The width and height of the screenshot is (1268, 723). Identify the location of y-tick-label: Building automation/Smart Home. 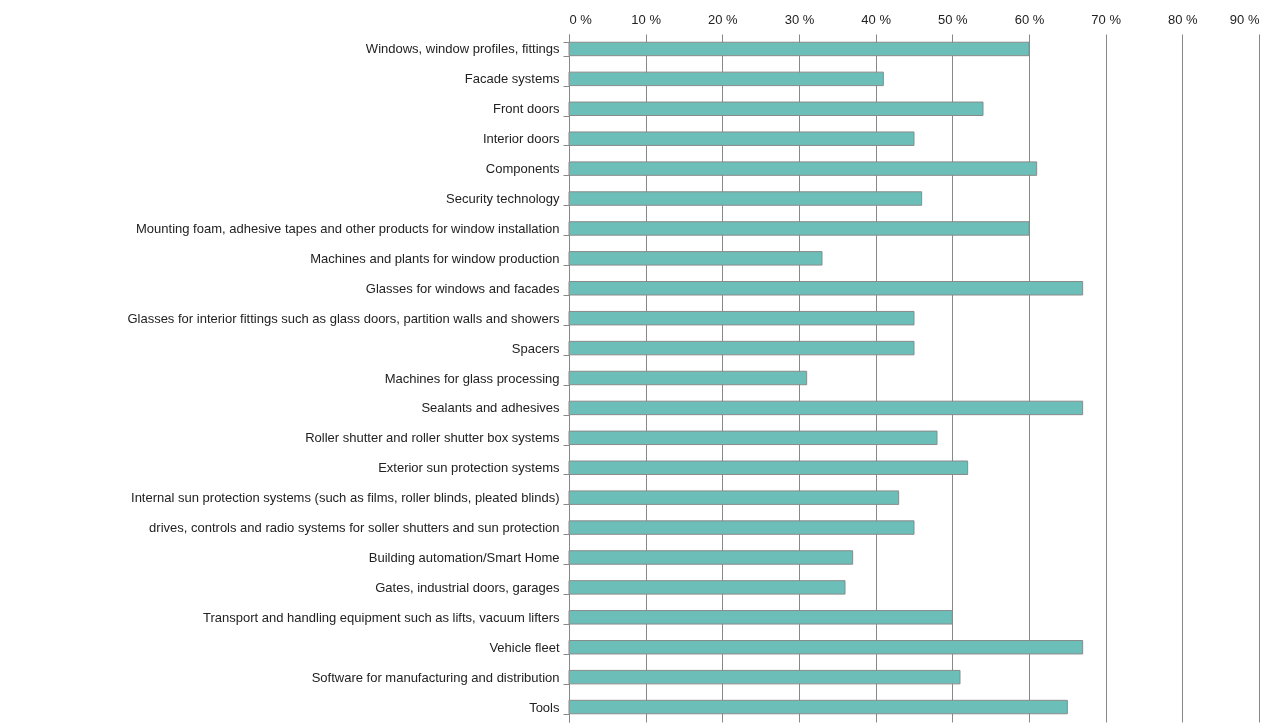
(464, 557).